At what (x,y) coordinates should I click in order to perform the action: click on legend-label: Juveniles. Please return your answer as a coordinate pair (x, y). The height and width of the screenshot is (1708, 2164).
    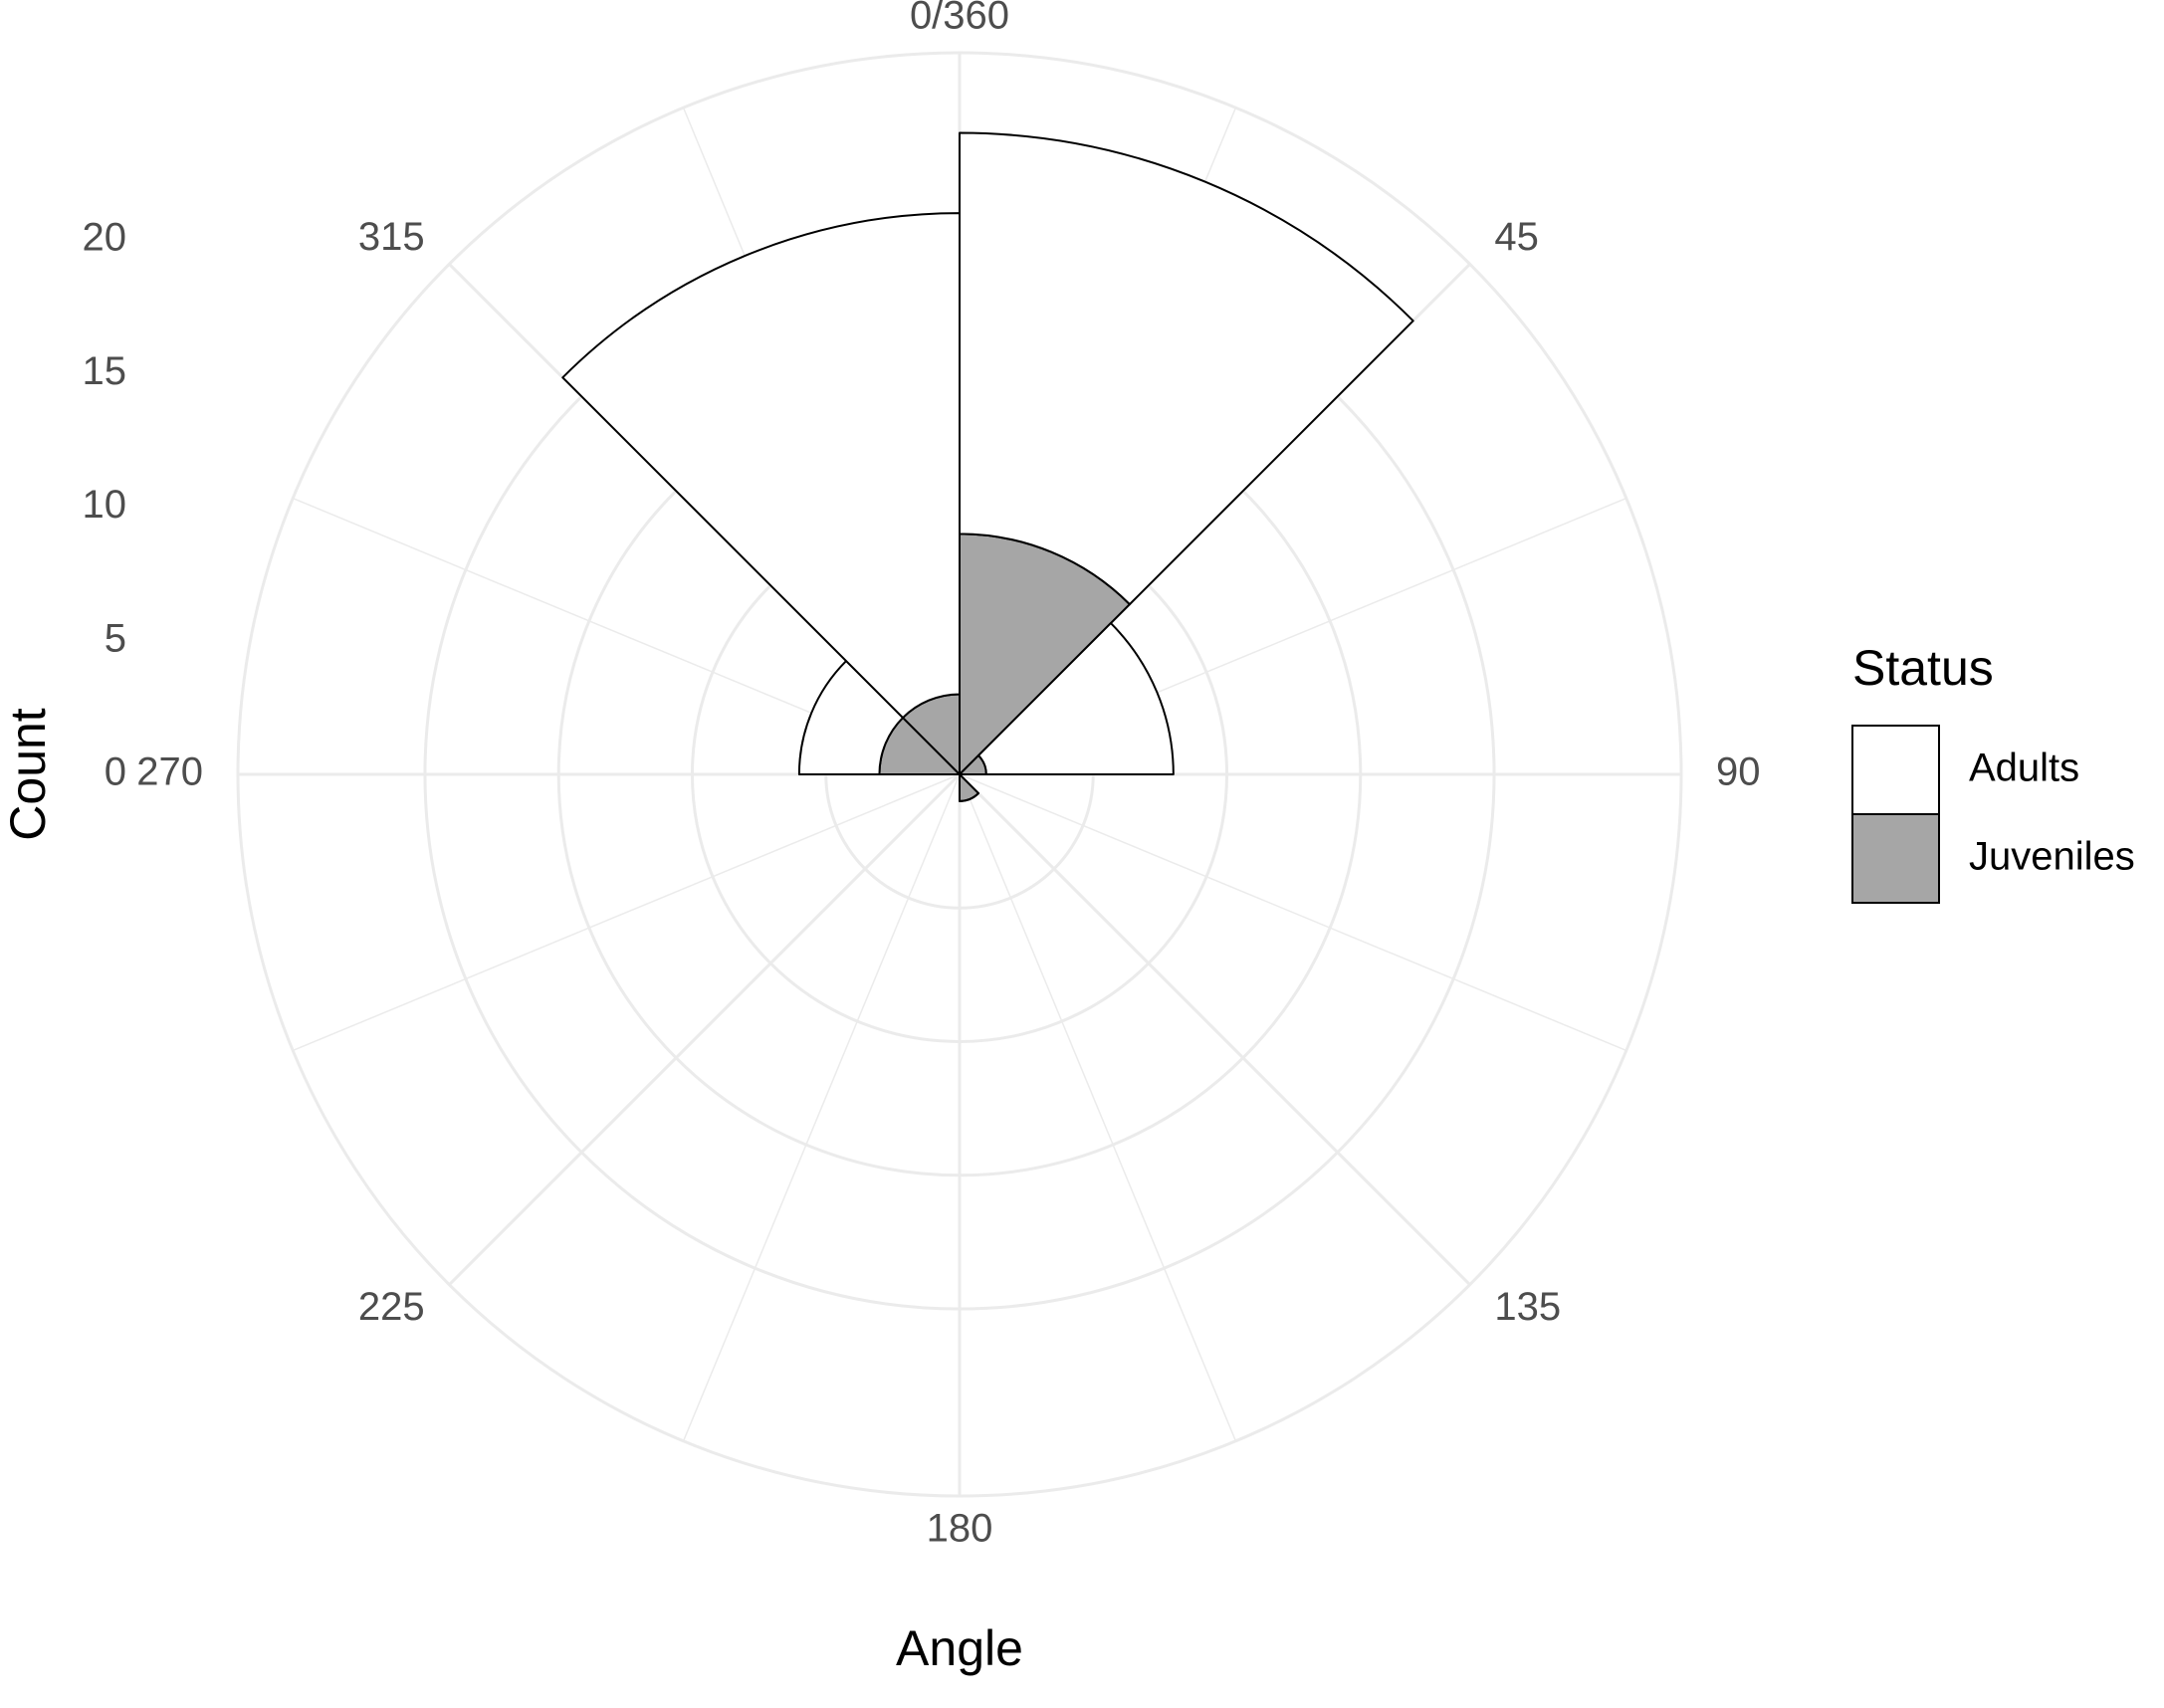
    Looking at the image, I should click on (2052, 857).